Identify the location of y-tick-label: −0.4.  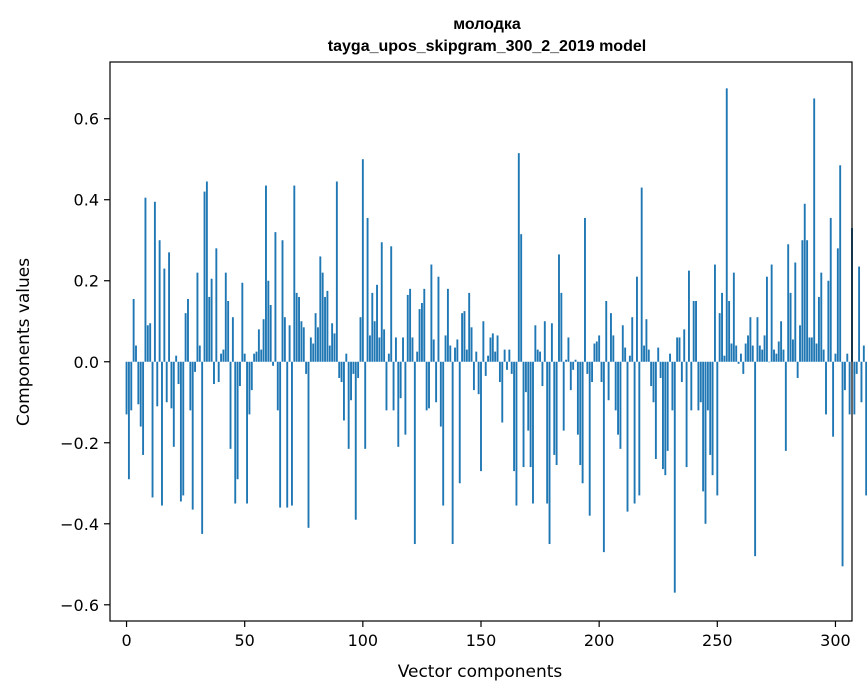
(79, 524).